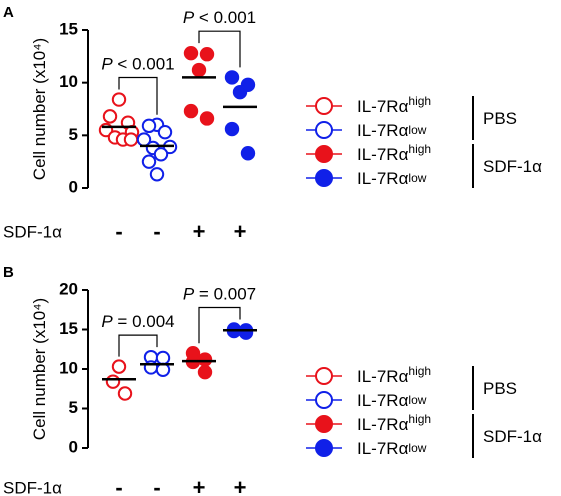 This screenshot has height=496, width=561. Describe the element at coordinates (8, 272) in the screenshot. I see `panel-letter: B` at that location.